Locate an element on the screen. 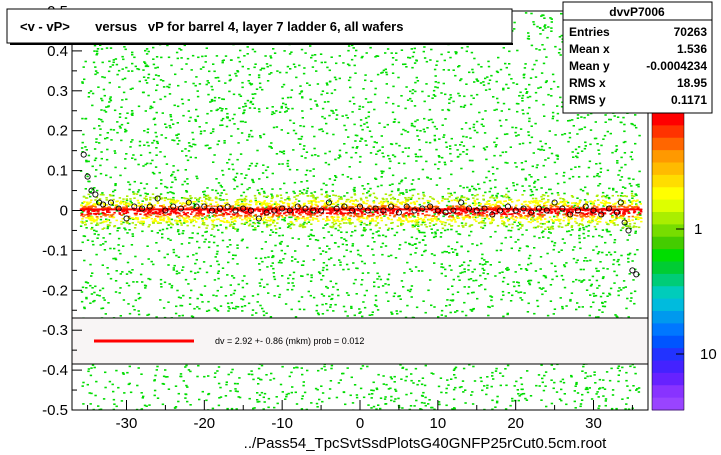 This screenshot has width=721, height=455. stats-row-value: 1.536 is located at coordinates (692, 49).